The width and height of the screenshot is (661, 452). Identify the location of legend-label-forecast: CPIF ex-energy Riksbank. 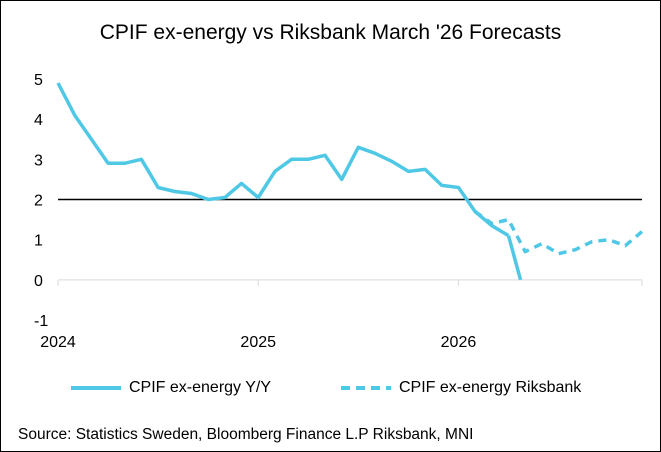
(490, 387).